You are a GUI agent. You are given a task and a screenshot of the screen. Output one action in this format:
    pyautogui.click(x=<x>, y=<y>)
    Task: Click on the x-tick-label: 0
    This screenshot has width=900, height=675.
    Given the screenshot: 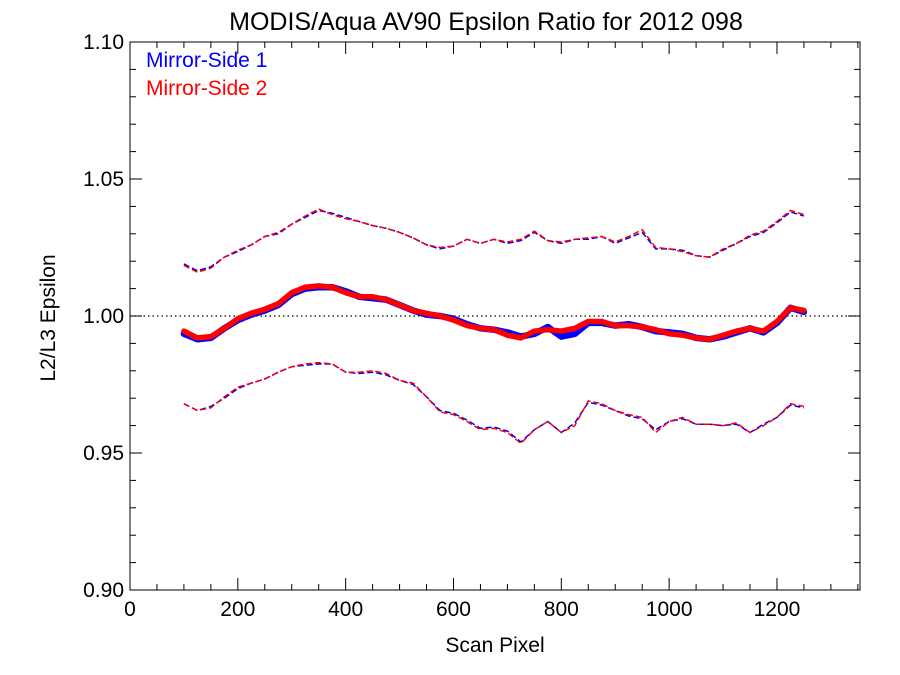 What is the action you would take?
    pyautogui.click(x=130, y=609)
    